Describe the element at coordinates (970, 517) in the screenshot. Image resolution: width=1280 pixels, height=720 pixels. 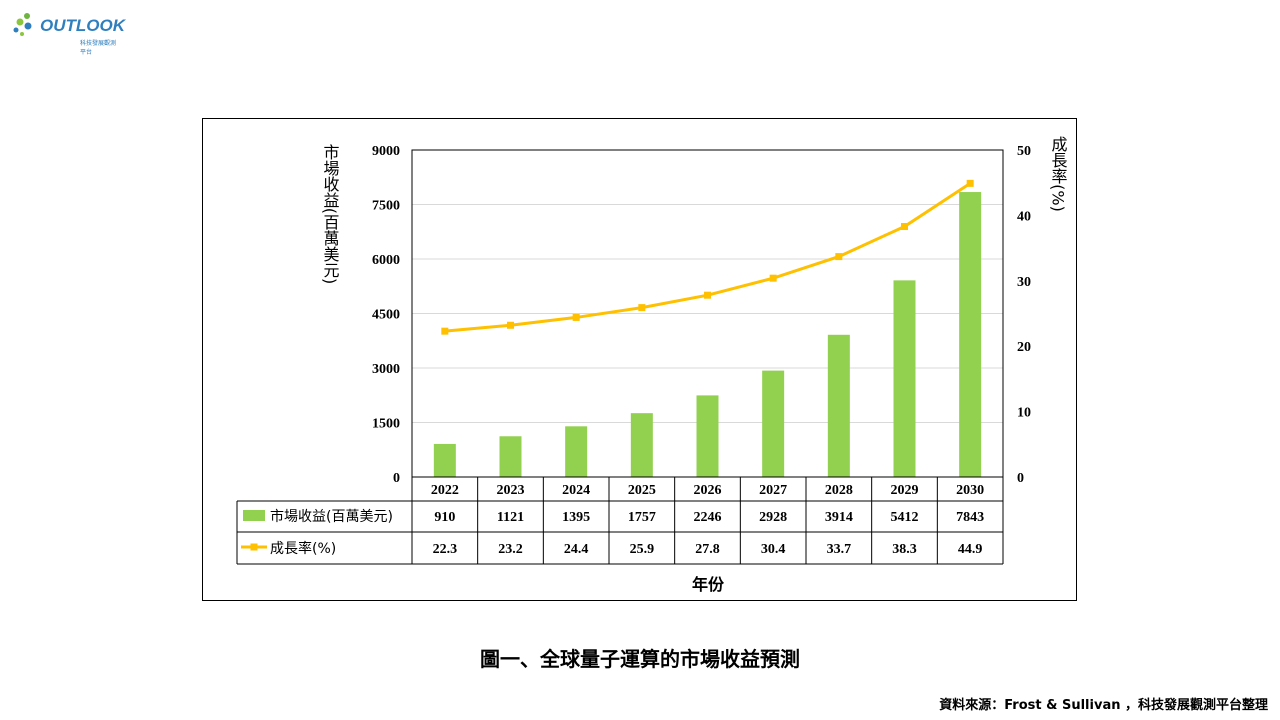
I see `table-cell-revenue: 7843` at that location.